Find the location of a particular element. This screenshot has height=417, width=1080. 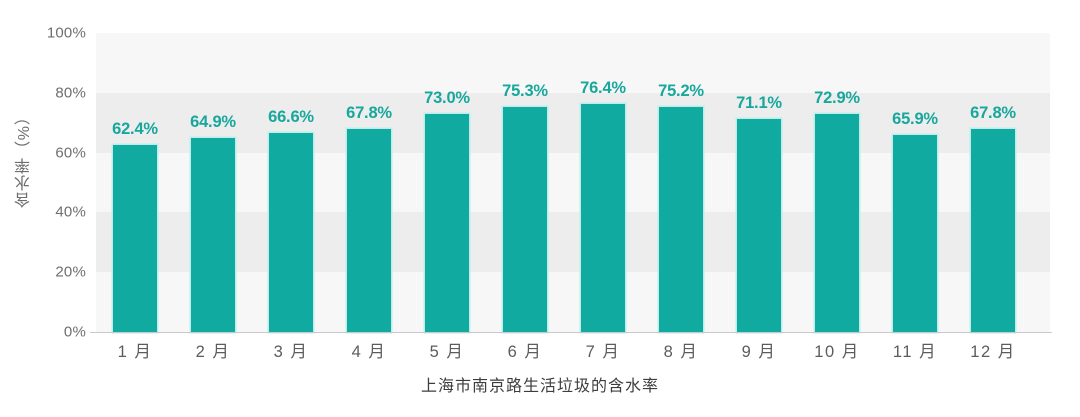

x-axis-tick-label: 1 月 is located at coordinates (135, 352).